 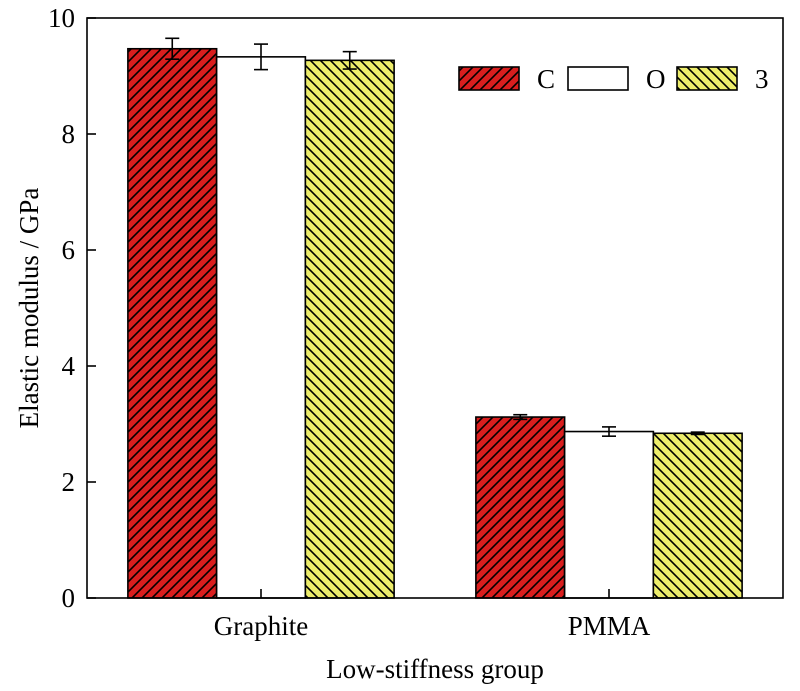 I want to click on legend-label: C, so click(x=546, y=79).